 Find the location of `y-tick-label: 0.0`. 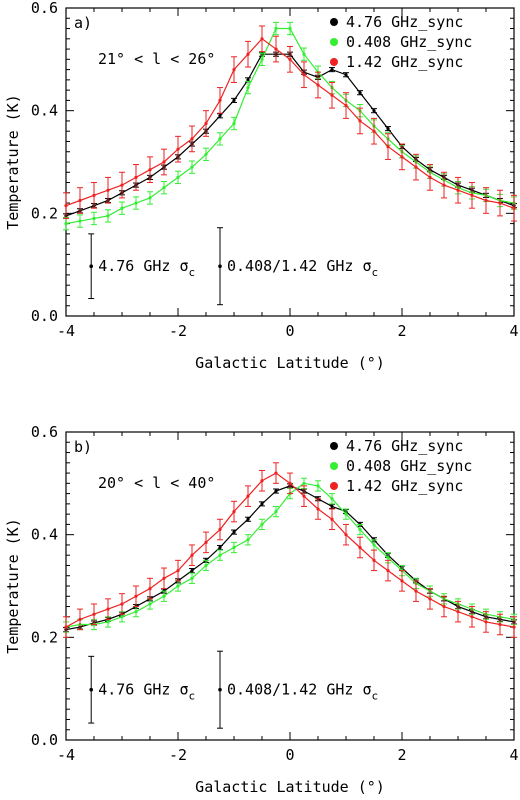

y-tick-label: 0.0 is located at coordinates (44, 740).